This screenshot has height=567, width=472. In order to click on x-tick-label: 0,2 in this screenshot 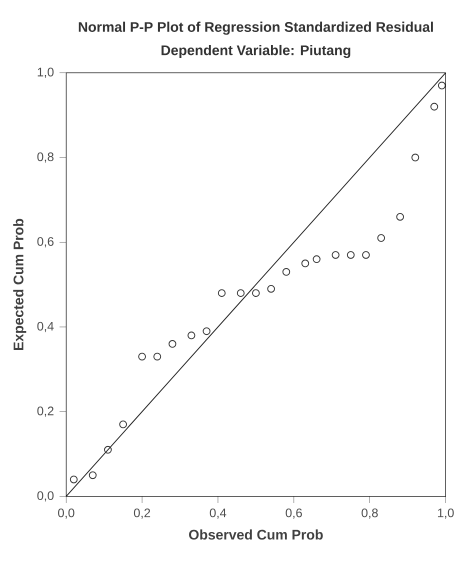, I will do `click(142, 513)`.